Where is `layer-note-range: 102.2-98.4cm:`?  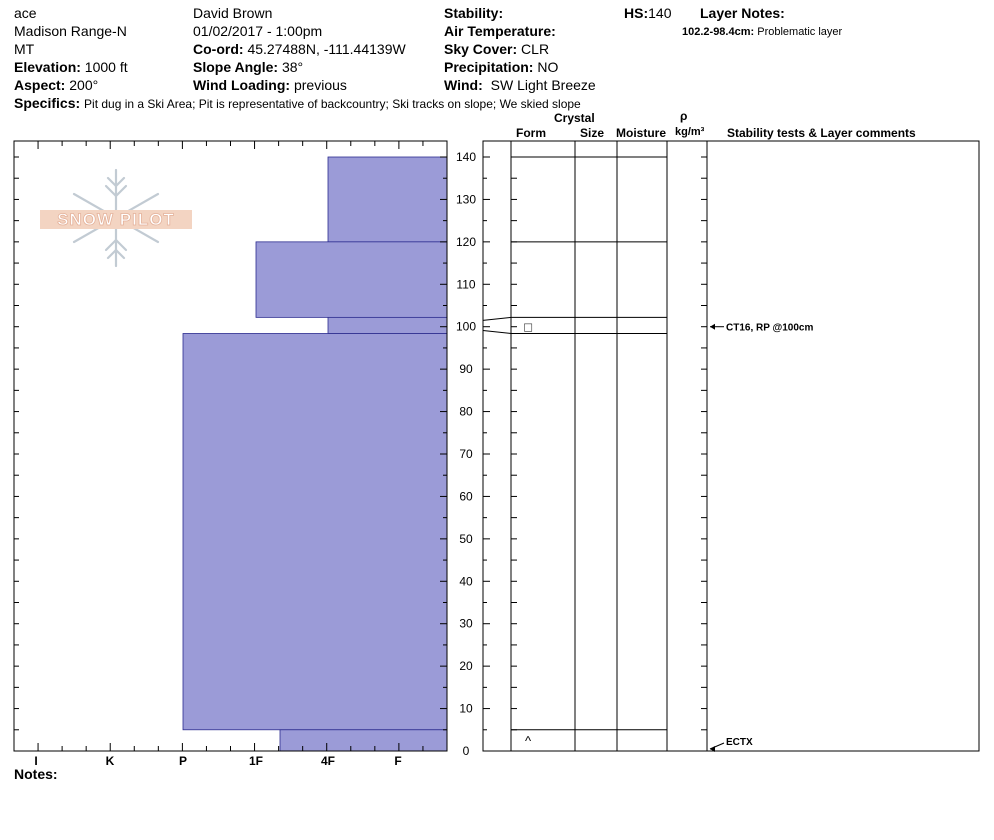 layer-note-range: 102.2-98.4cm: is located at coordinates (718, 32).